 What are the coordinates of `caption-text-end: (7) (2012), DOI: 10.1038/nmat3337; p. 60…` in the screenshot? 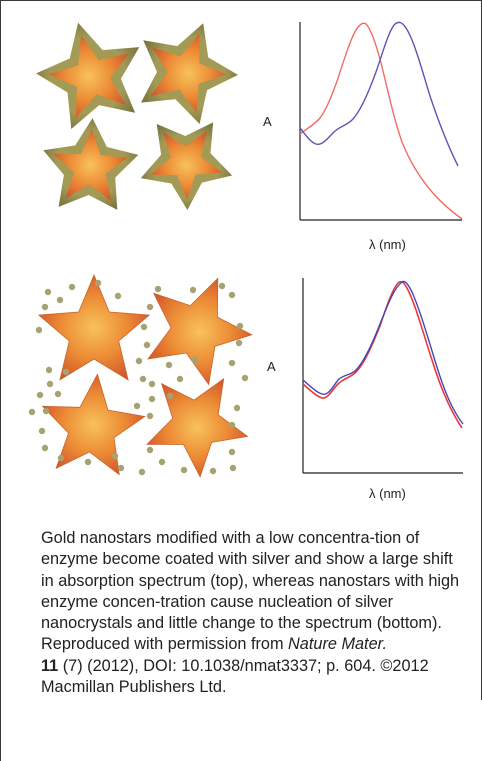 It's located at (235, 676).